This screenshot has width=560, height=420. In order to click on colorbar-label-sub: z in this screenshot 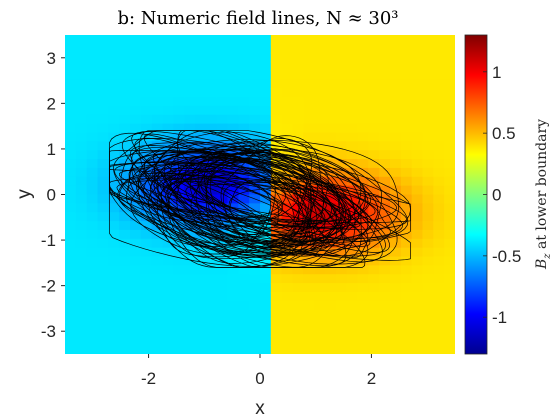, I will do `click(547, 256)`.